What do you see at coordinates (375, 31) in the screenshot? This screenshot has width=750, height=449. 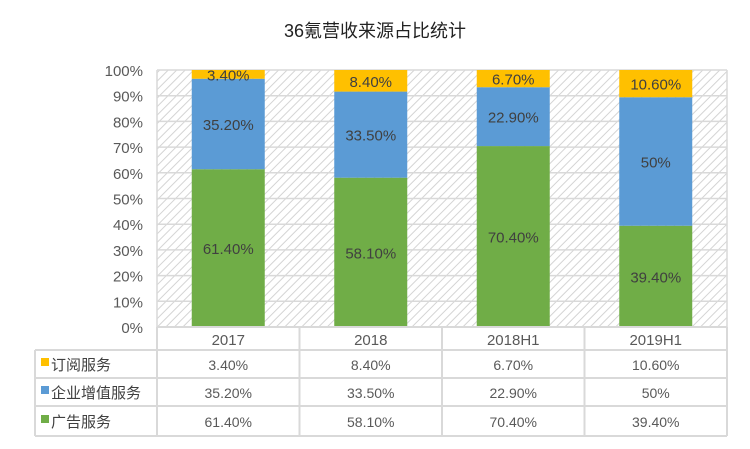 I see `chart-title: 36氪营收来源占比统计` at bounding box center [375, 31].